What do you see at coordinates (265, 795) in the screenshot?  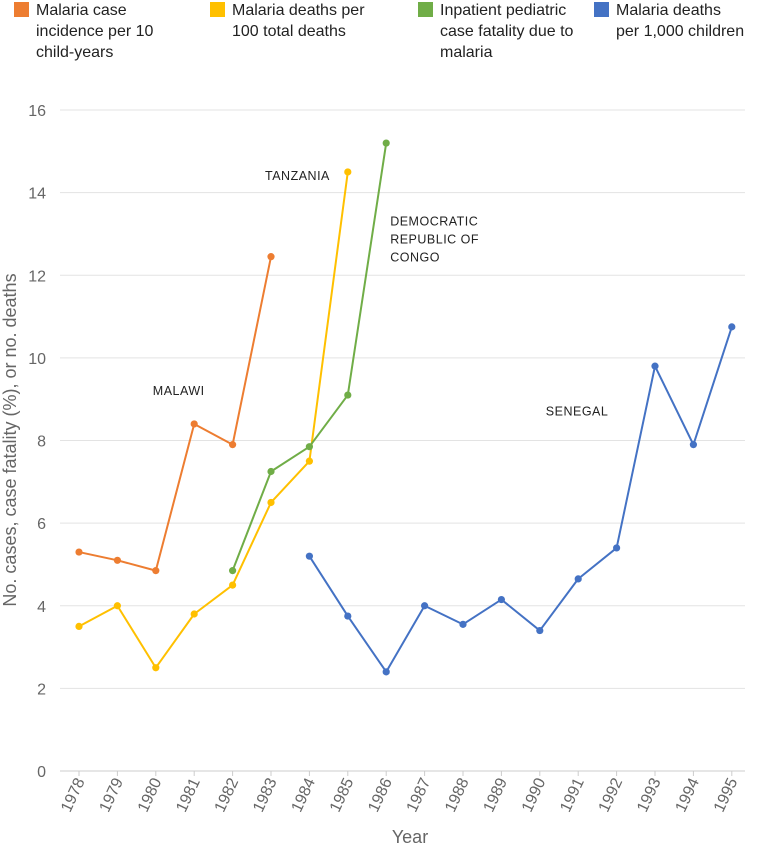 I see `x-tick-label: 1983` at bounding box center [265, 795].